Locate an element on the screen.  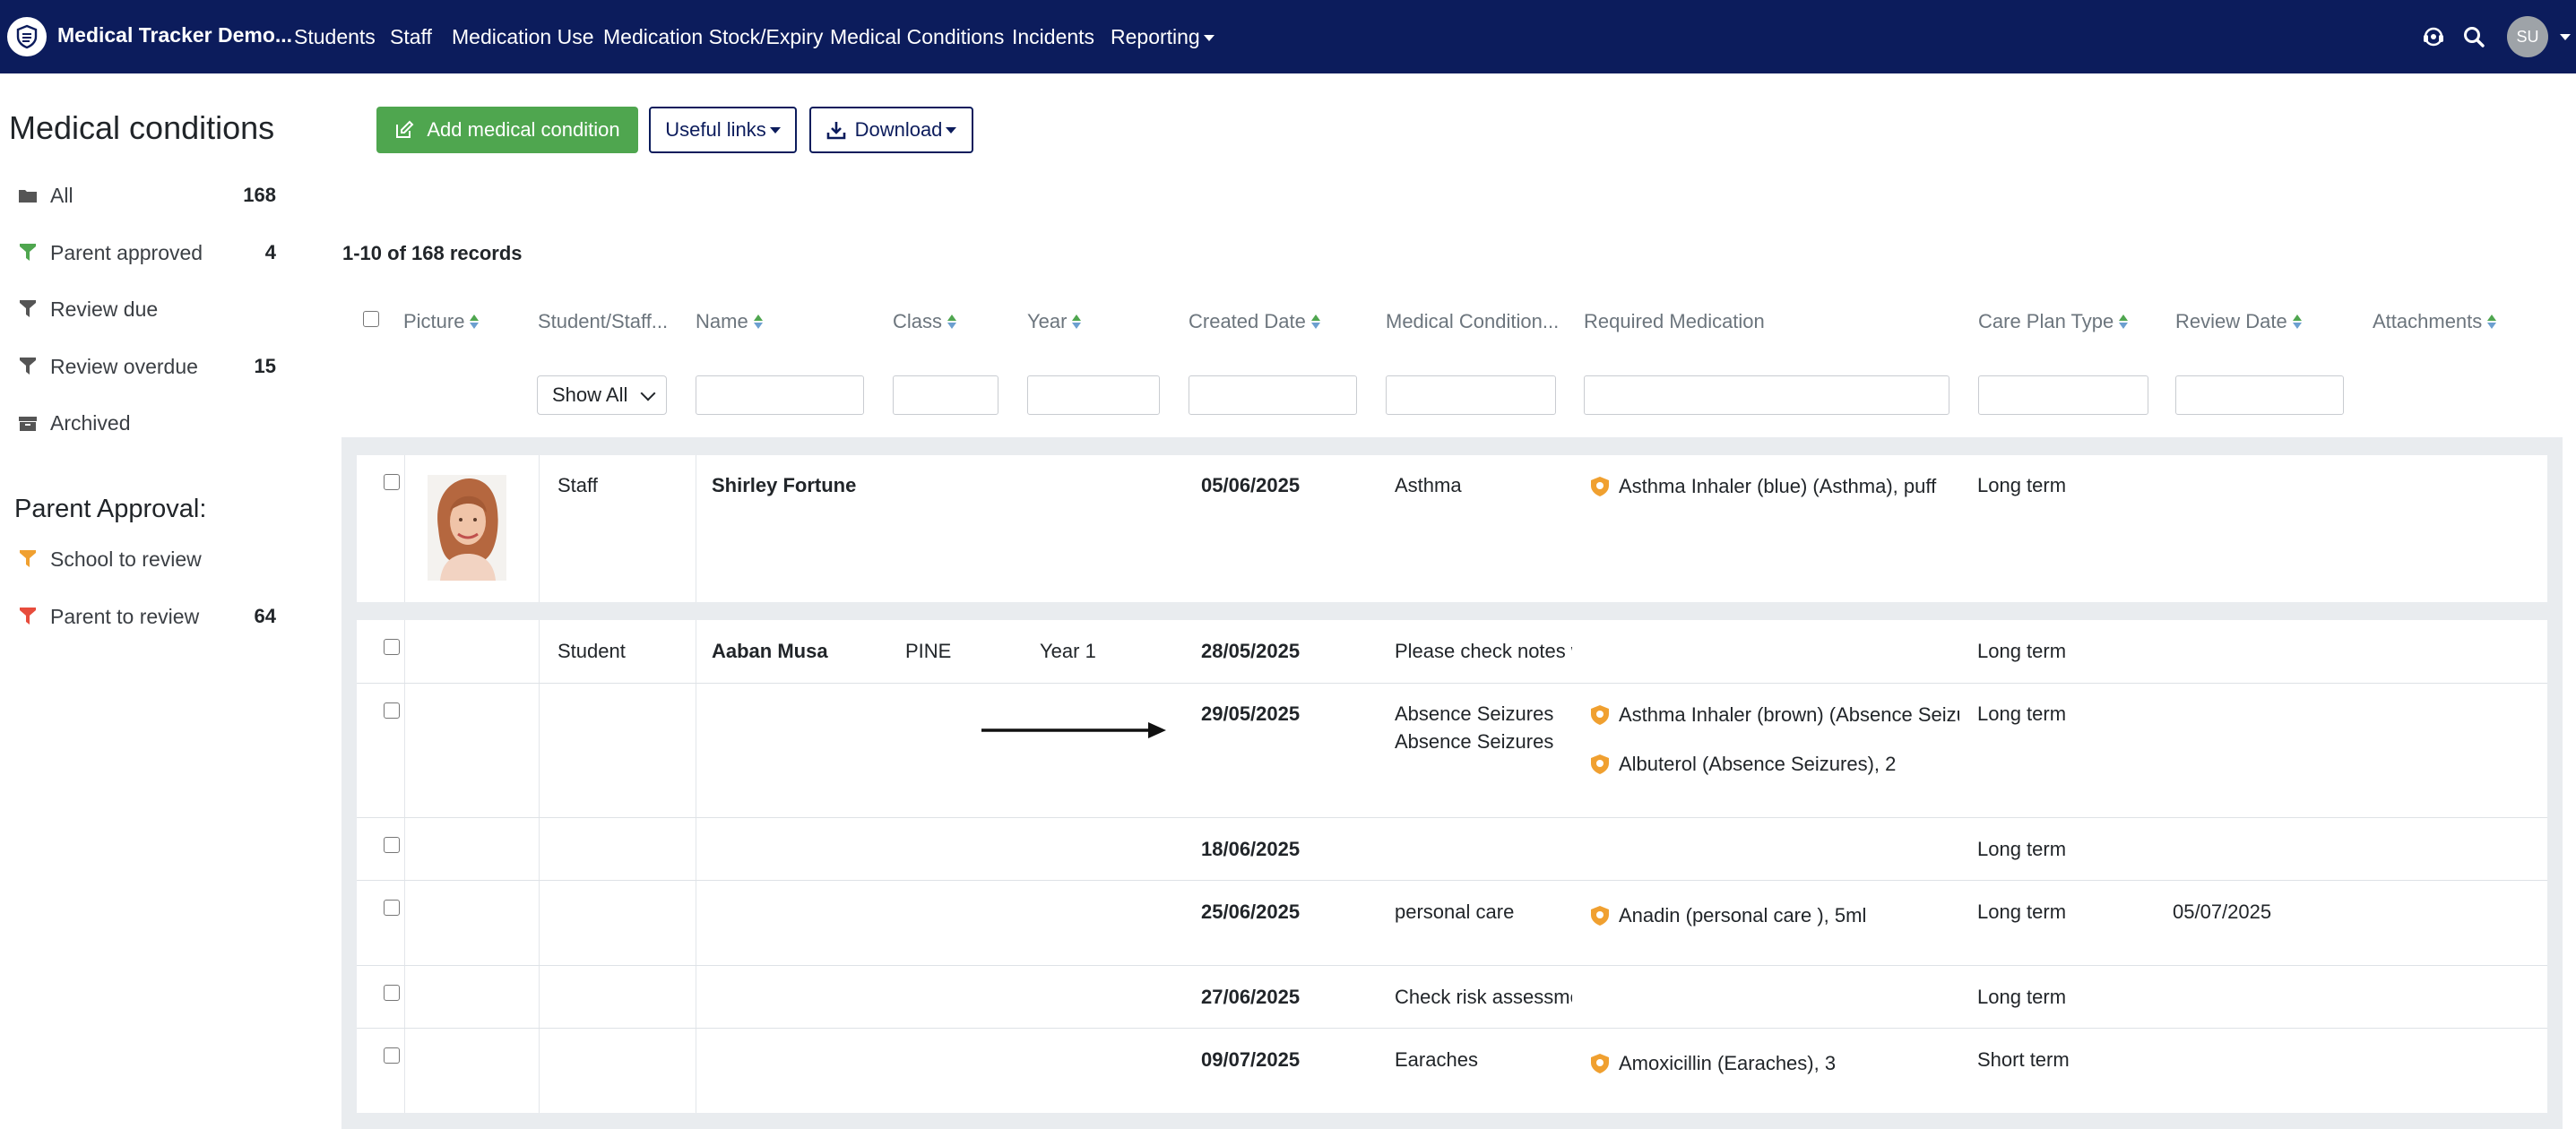
avatar-chevron-down-icon is located at coordinates (2565, 37).